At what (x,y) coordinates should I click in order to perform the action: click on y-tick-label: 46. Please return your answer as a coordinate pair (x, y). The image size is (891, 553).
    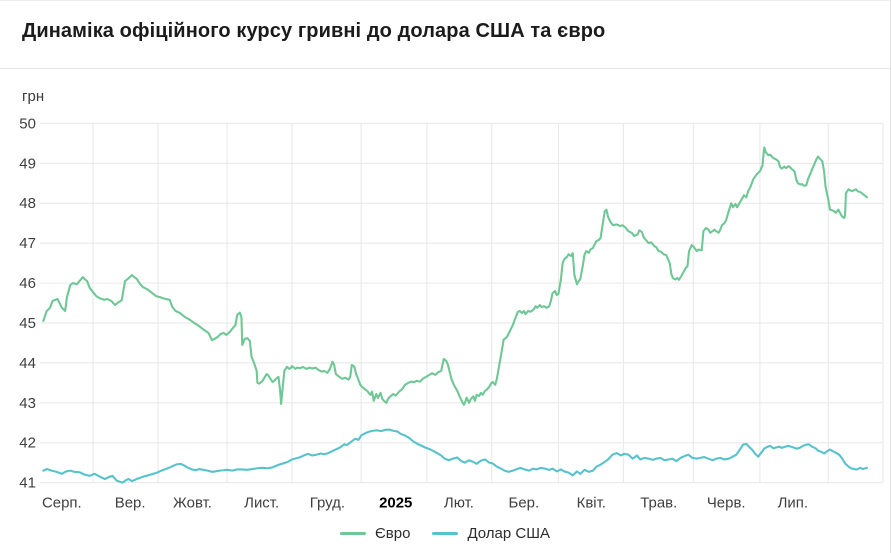
    Looking at the image, I should click on (27, 283).